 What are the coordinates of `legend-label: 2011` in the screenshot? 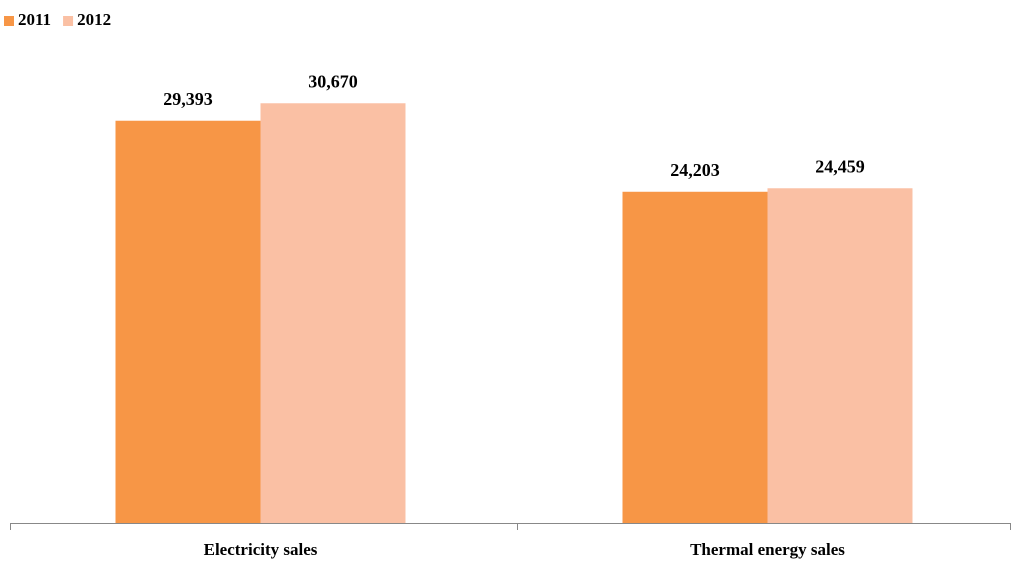 It's located at (34, 19).